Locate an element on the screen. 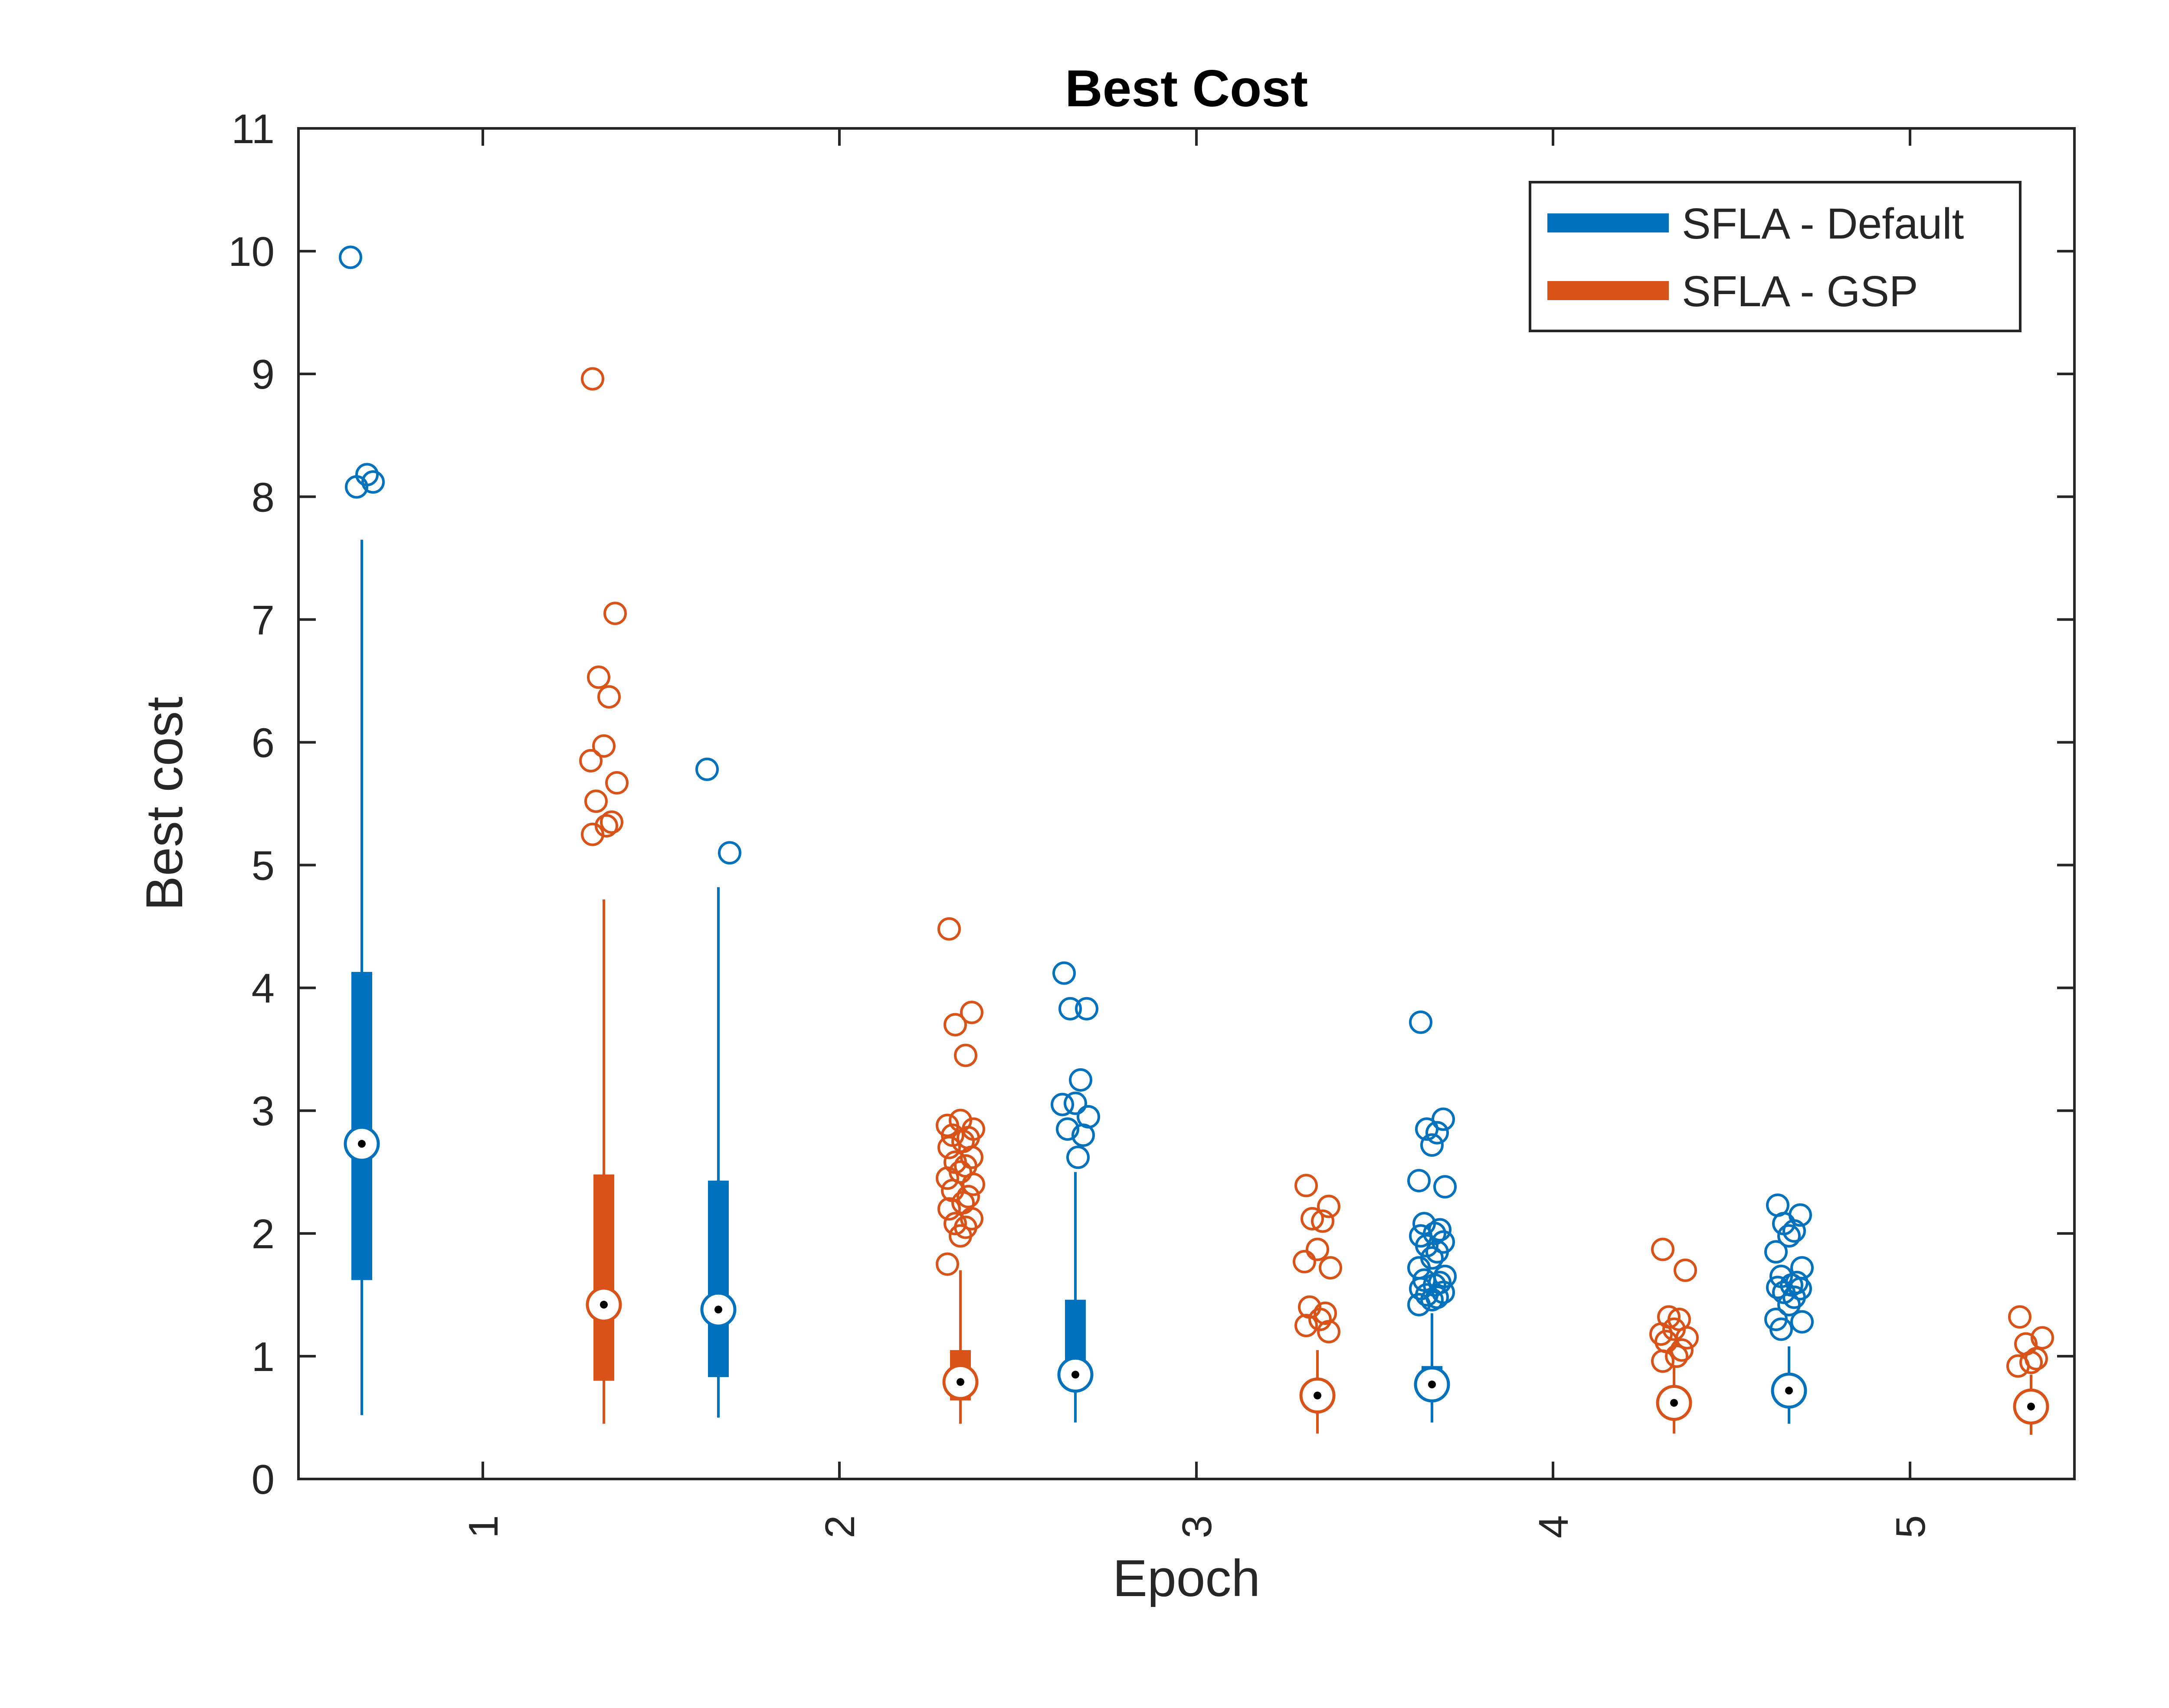 This screenshot has height=1708, width=2169. legend: SFLA - Default SFLA - GSP is located at coordinates (1775, 256).